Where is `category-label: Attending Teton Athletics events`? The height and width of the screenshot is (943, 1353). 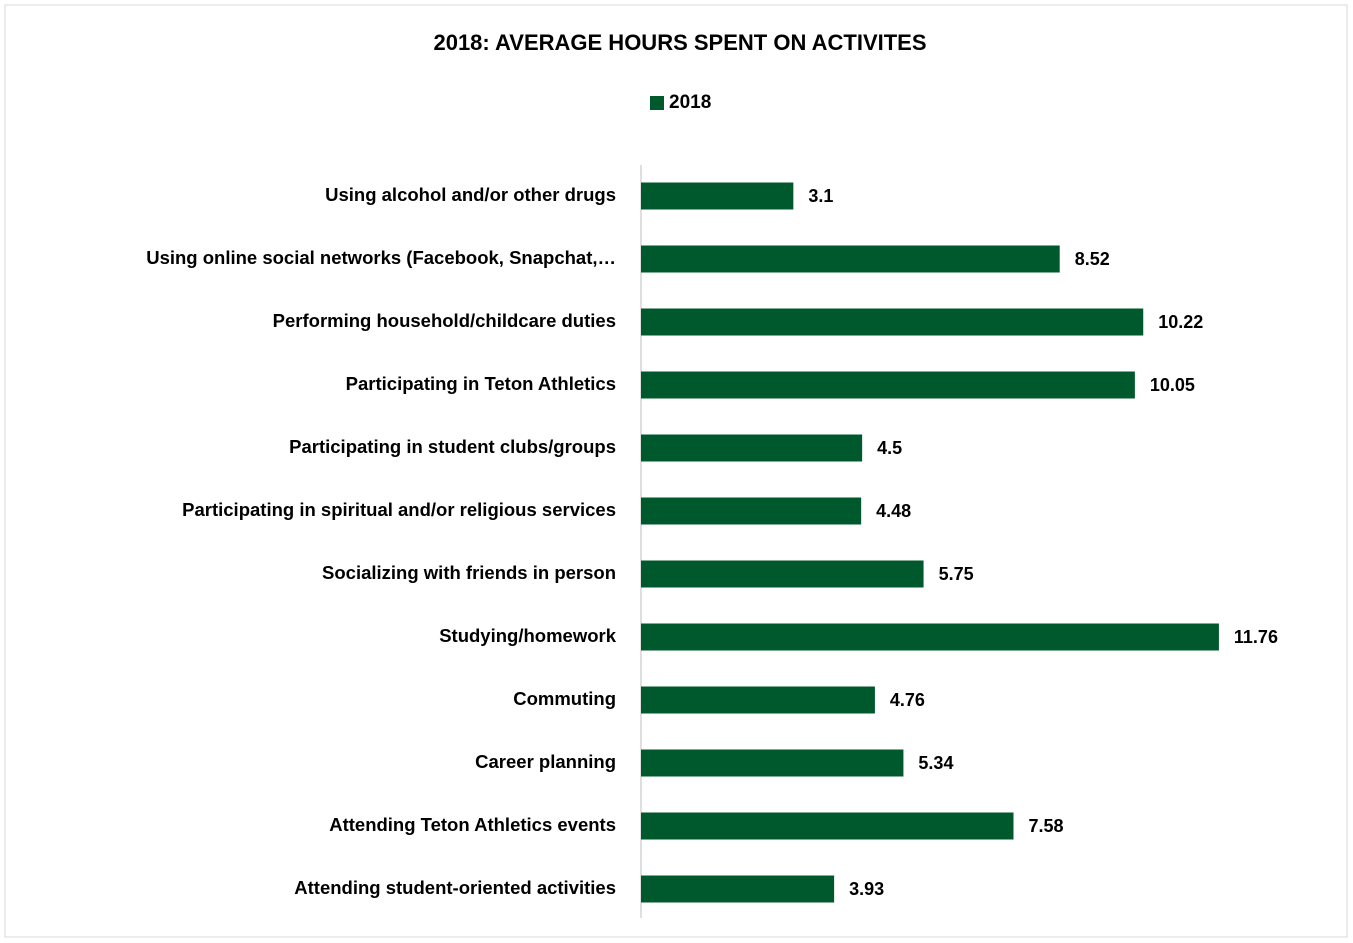
category-label: Attending Teton Athletics events is located at coordinates (472, 824).